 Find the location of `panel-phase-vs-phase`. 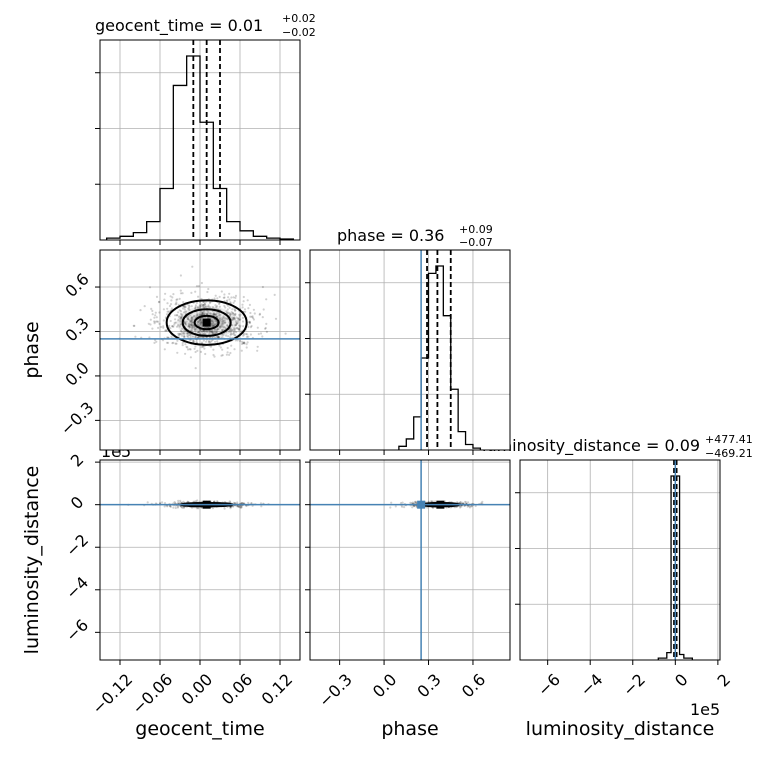

panel-phase-vs-phase is located at coordinates (408, 352).